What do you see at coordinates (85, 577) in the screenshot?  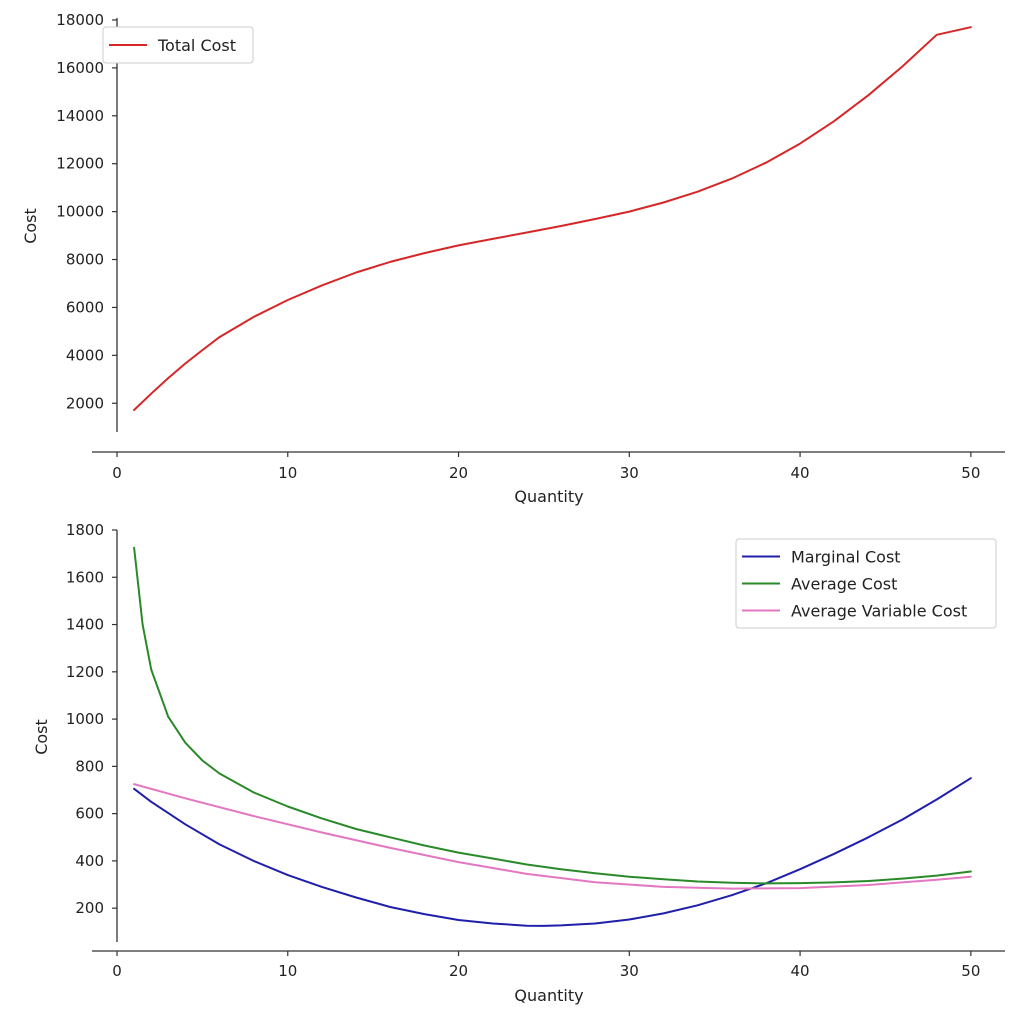 I see `y-tick-label: 1600` at bounding box center [85, 577].